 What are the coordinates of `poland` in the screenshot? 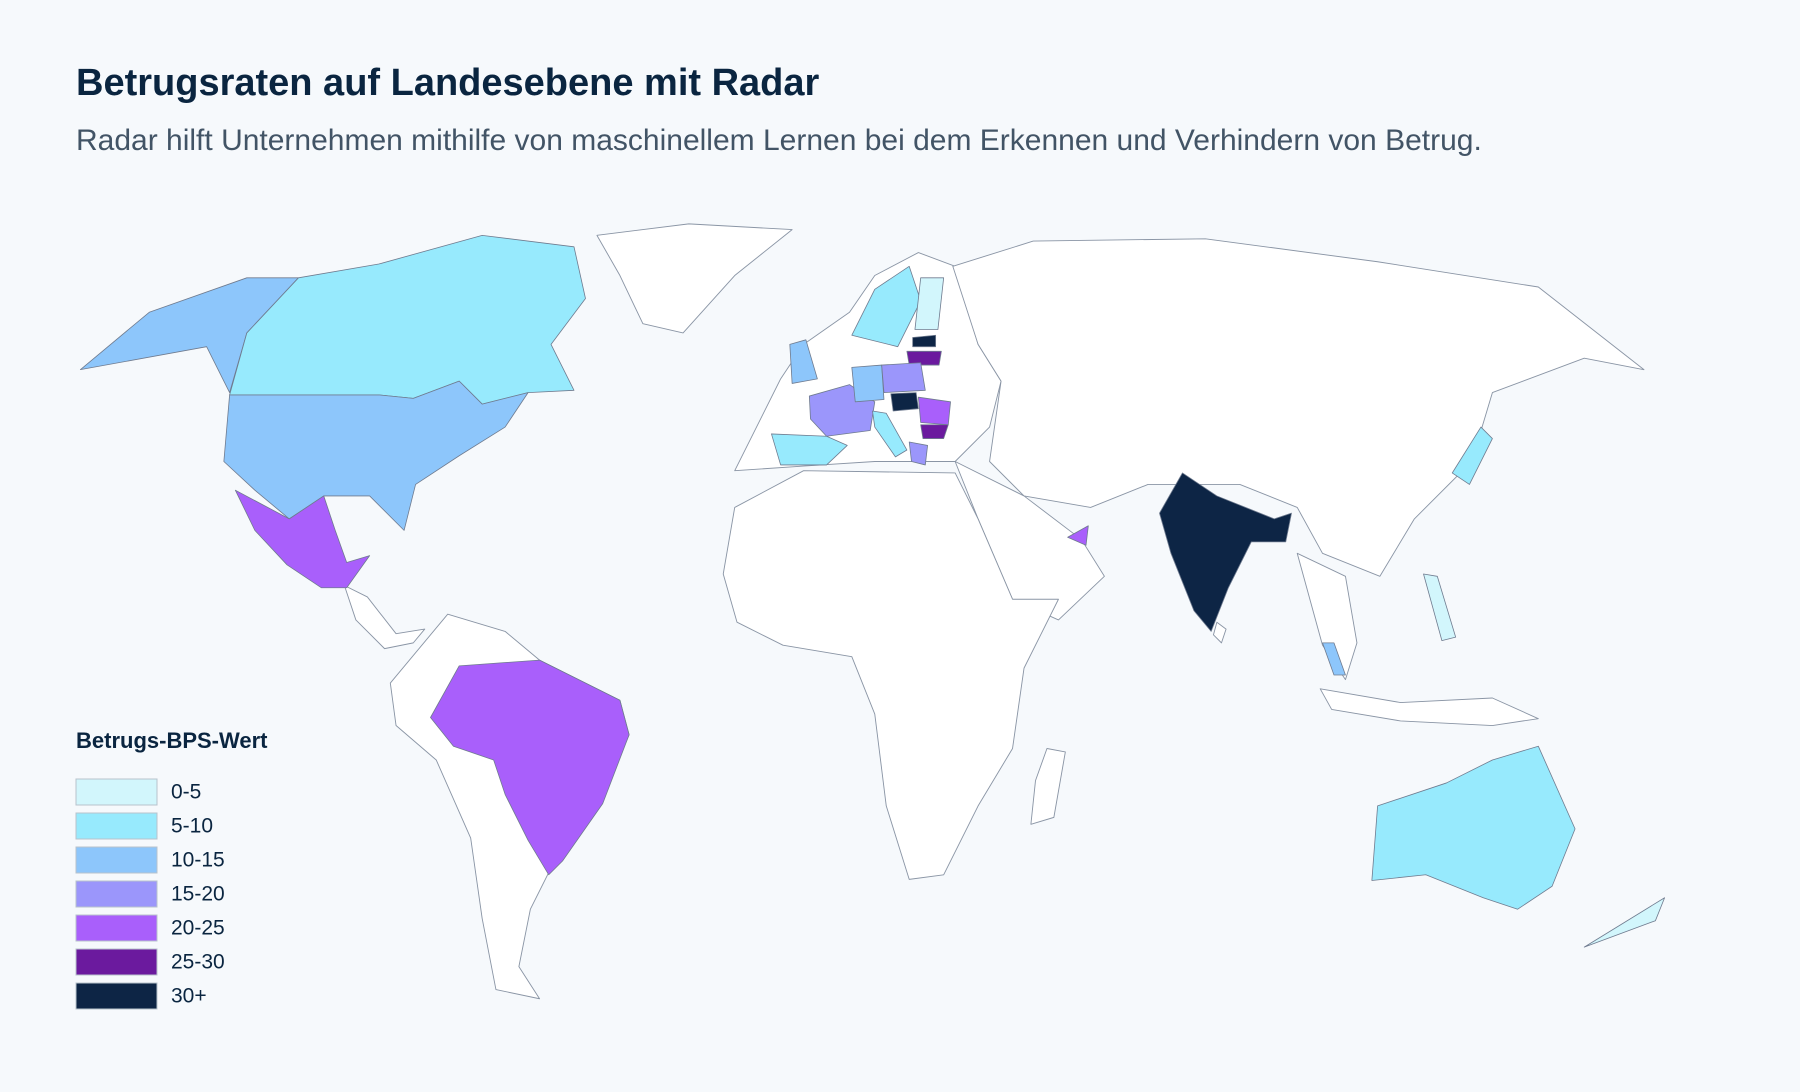 It's located at (903, 378).